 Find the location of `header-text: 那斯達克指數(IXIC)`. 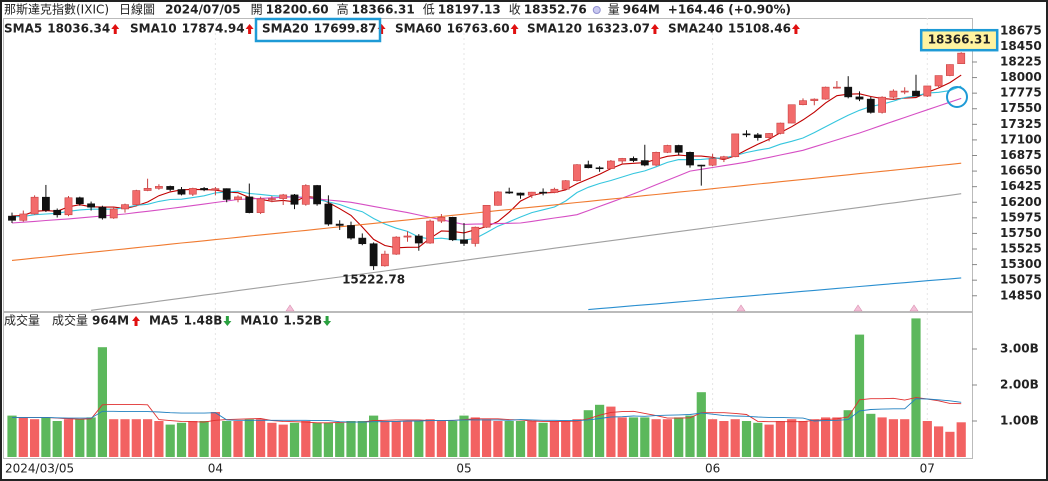

header-text: 那斯達克指數(IXIC) is located at coordinates (56, 9).